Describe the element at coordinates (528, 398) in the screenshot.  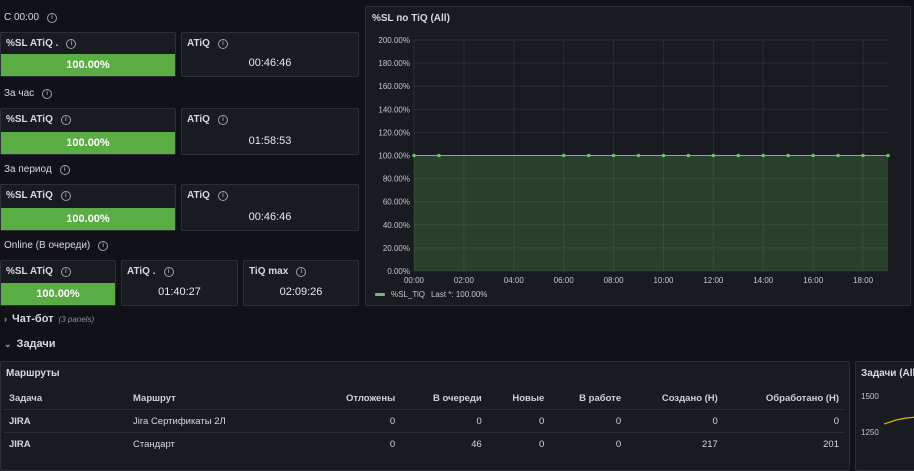
I see `column-header: Новые` at that location.